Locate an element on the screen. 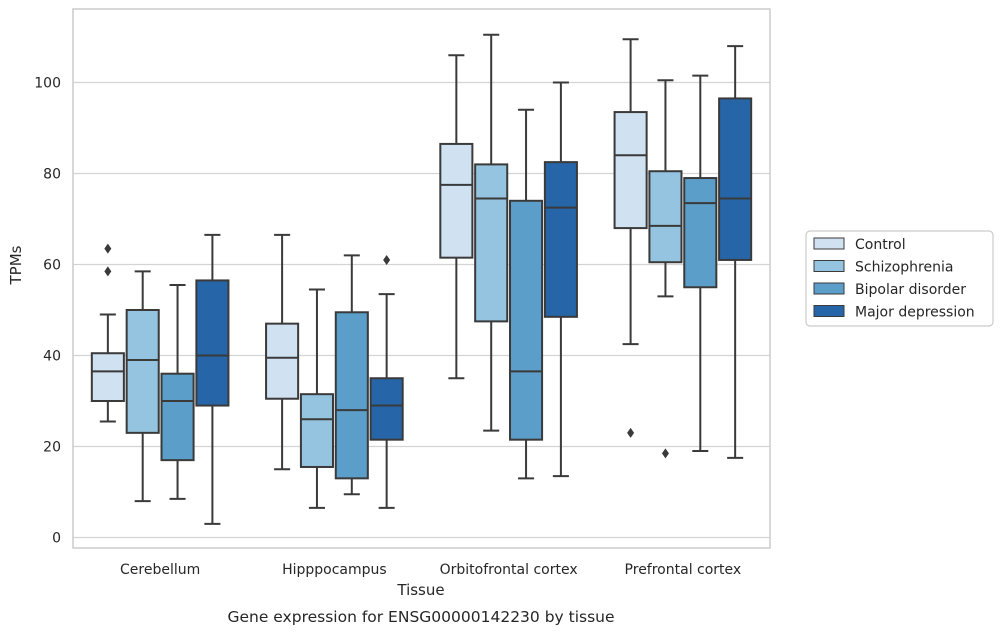  y-tick-labels: 0 20 40 60 80 100 is located at coordinates (47, 311).